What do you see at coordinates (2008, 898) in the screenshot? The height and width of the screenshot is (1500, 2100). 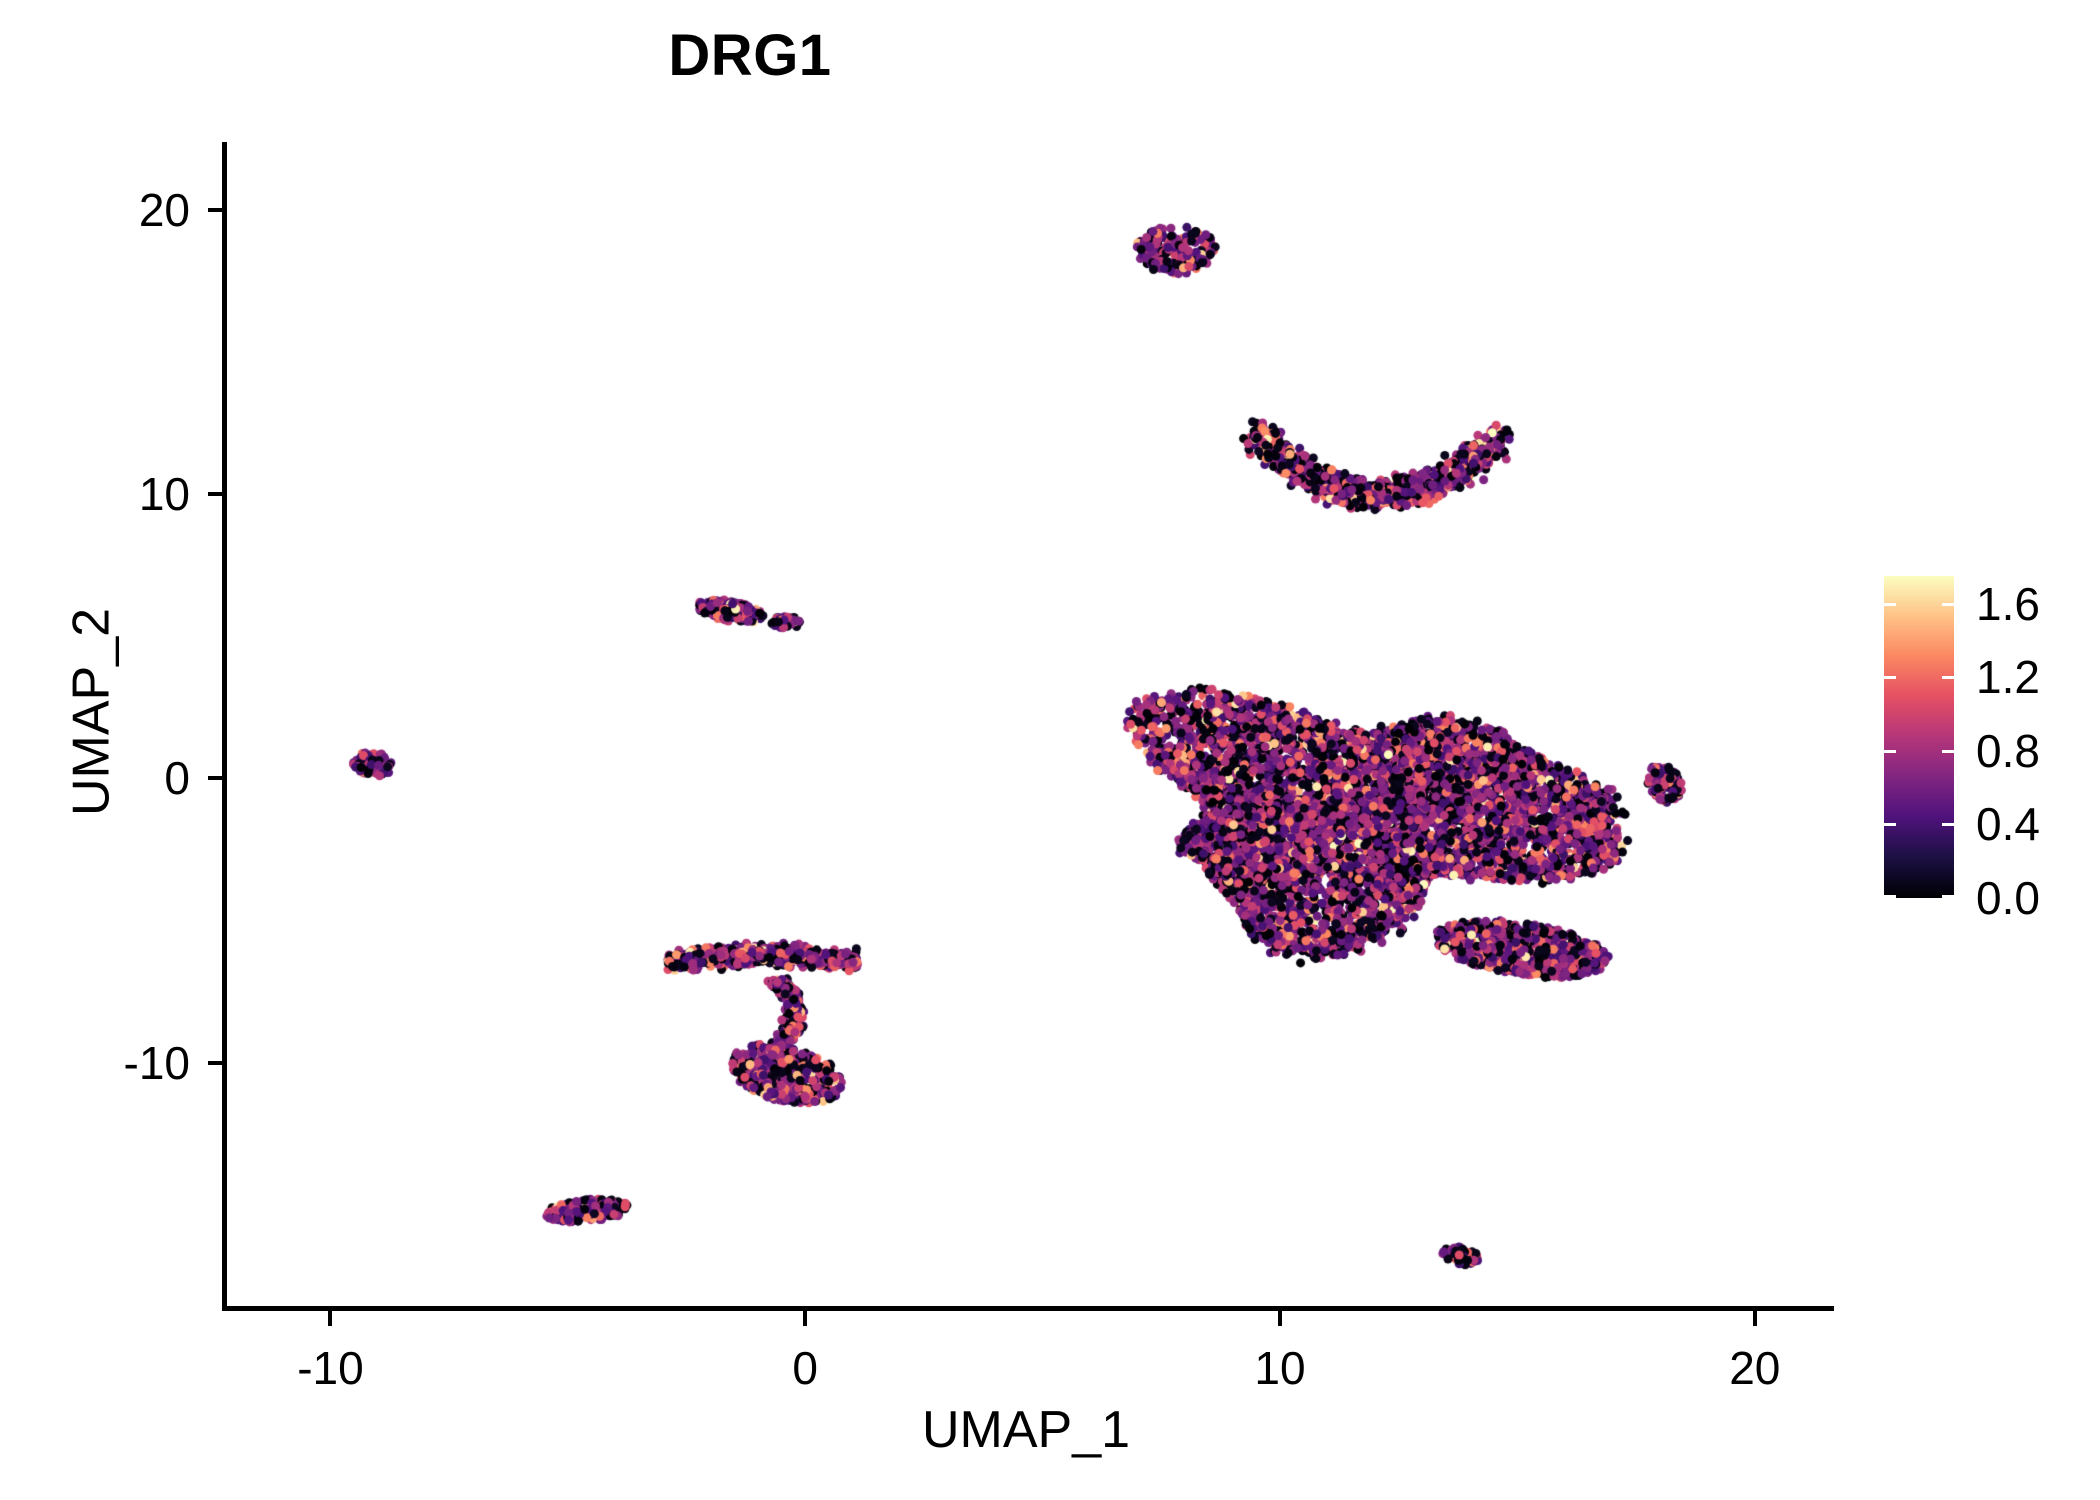 I see `colorbar-tick-label: 0.0` at bounding box center [2008, 898].